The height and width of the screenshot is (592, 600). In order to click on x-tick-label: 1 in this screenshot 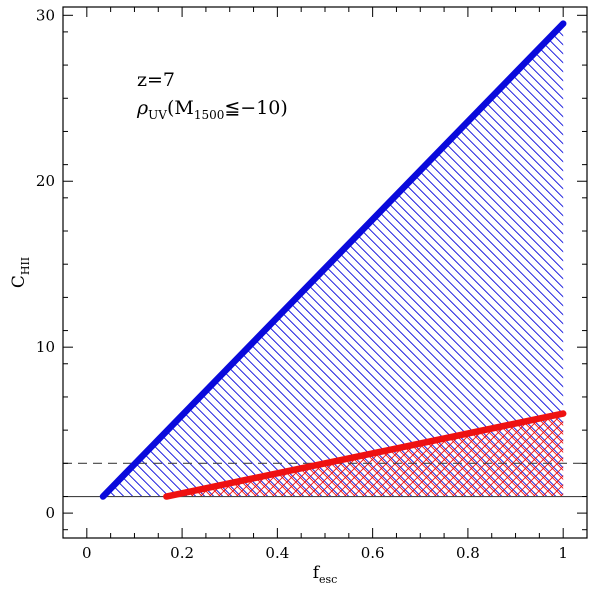, I will do `click(563, 553)`.